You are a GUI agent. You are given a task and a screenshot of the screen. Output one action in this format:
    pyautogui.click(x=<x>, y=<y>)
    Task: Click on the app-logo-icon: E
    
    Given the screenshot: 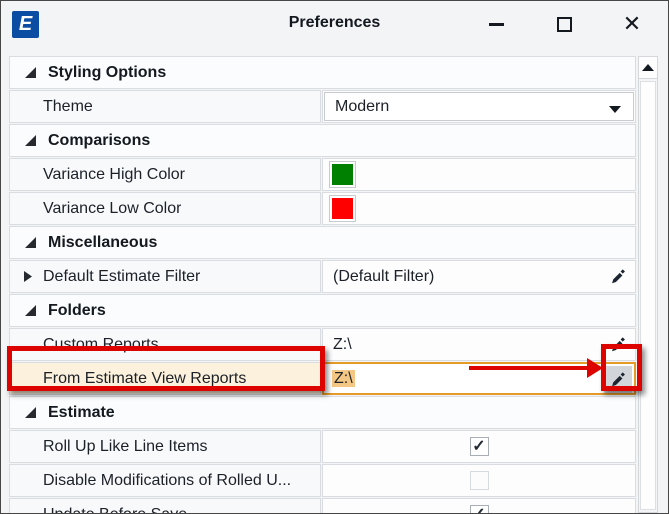 What is the action you would take?
    pyautogui.click(x=25, y=24)
    